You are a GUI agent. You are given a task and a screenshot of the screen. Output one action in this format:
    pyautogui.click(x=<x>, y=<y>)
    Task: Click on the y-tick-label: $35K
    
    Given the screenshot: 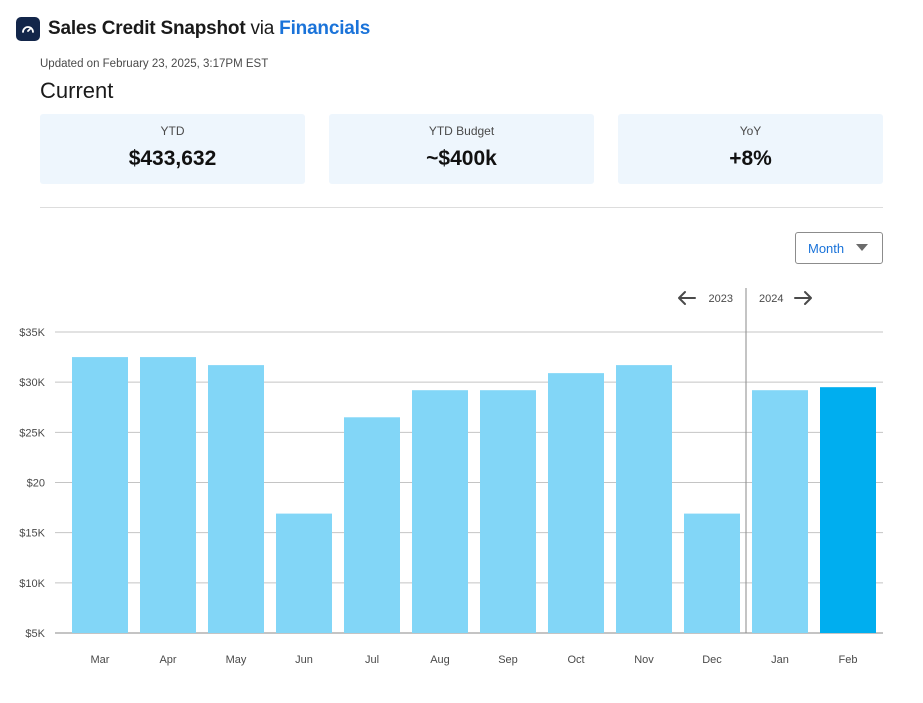 What is the action you would take?
    pyautogui.click(x=32, y=333)
    